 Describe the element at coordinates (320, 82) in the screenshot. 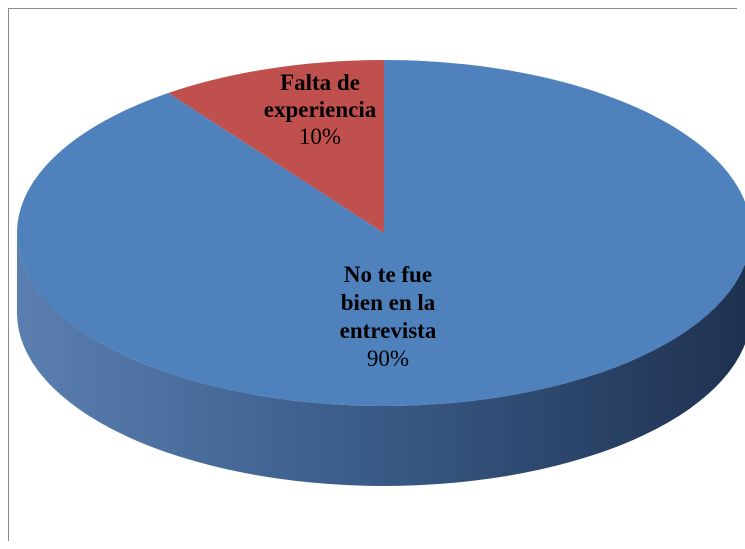

I see `slice-label-line: Falta de` at that location.